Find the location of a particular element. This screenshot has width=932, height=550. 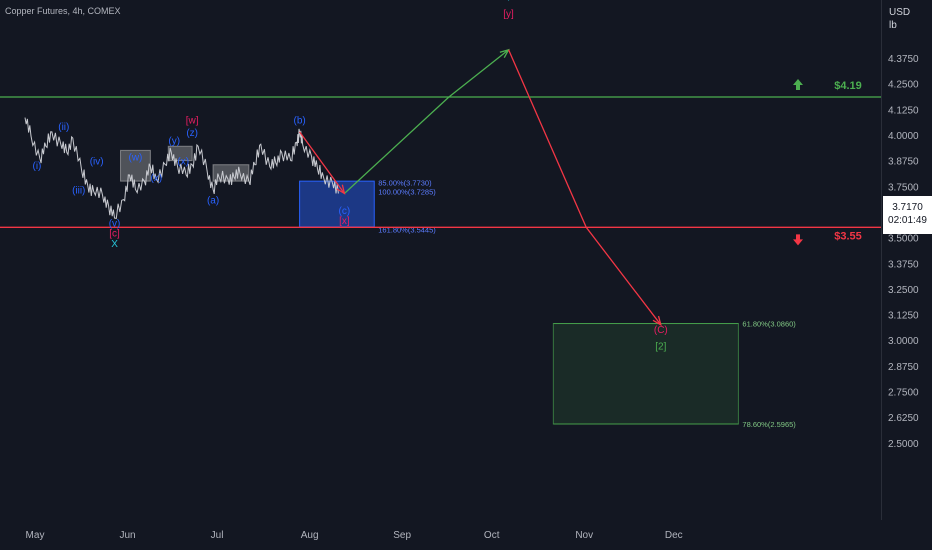

price-series-line is located at coordinates (181, 168).